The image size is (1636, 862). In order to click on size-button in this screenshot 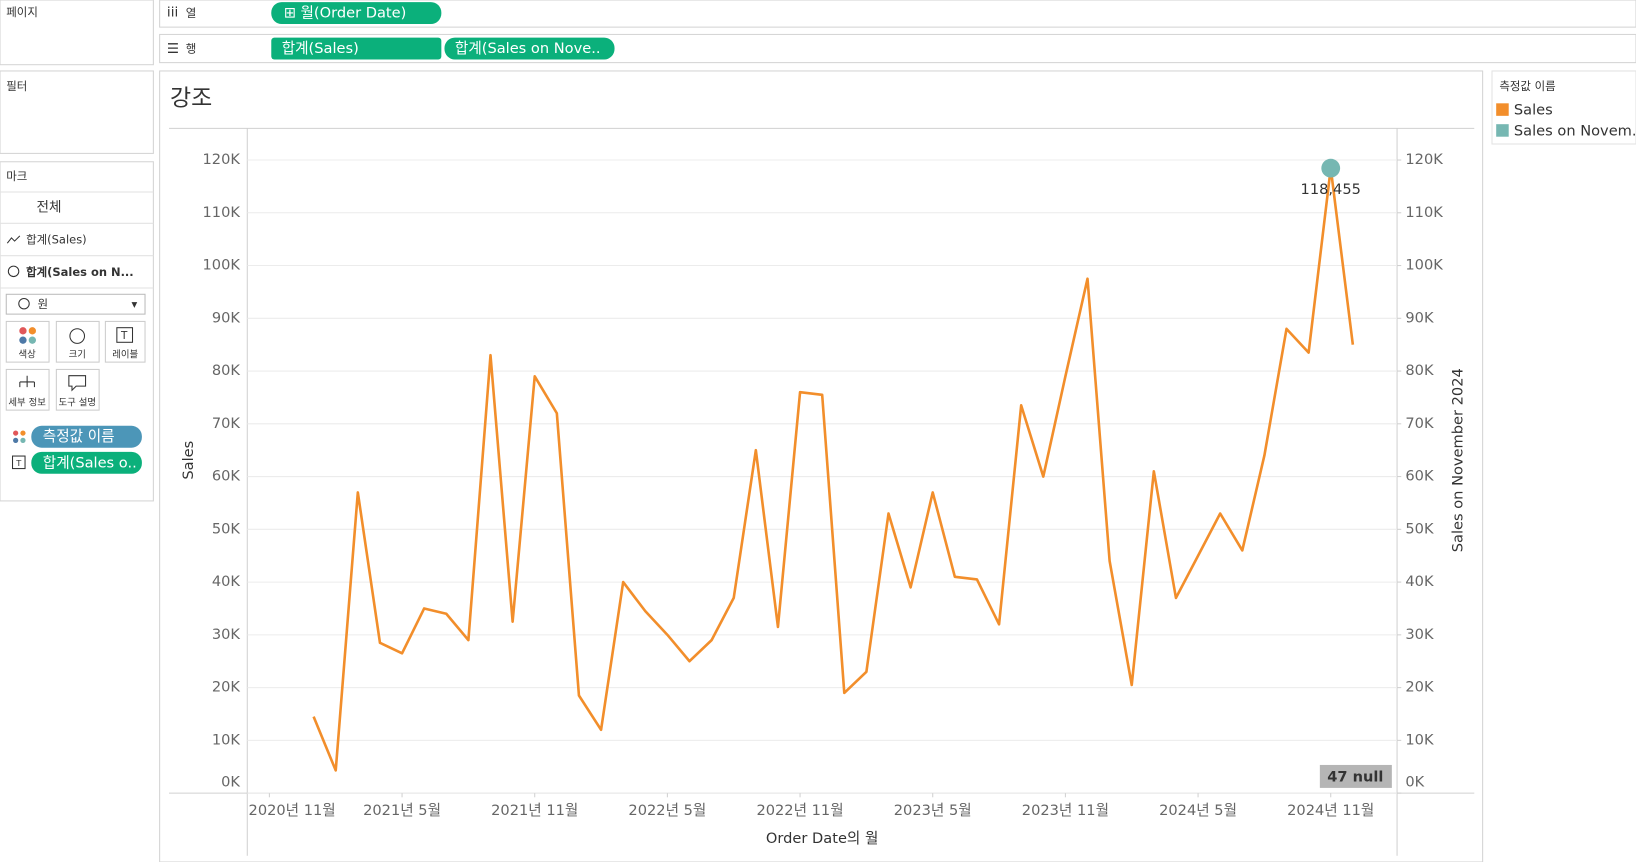, I will do `click(77, 341)`.